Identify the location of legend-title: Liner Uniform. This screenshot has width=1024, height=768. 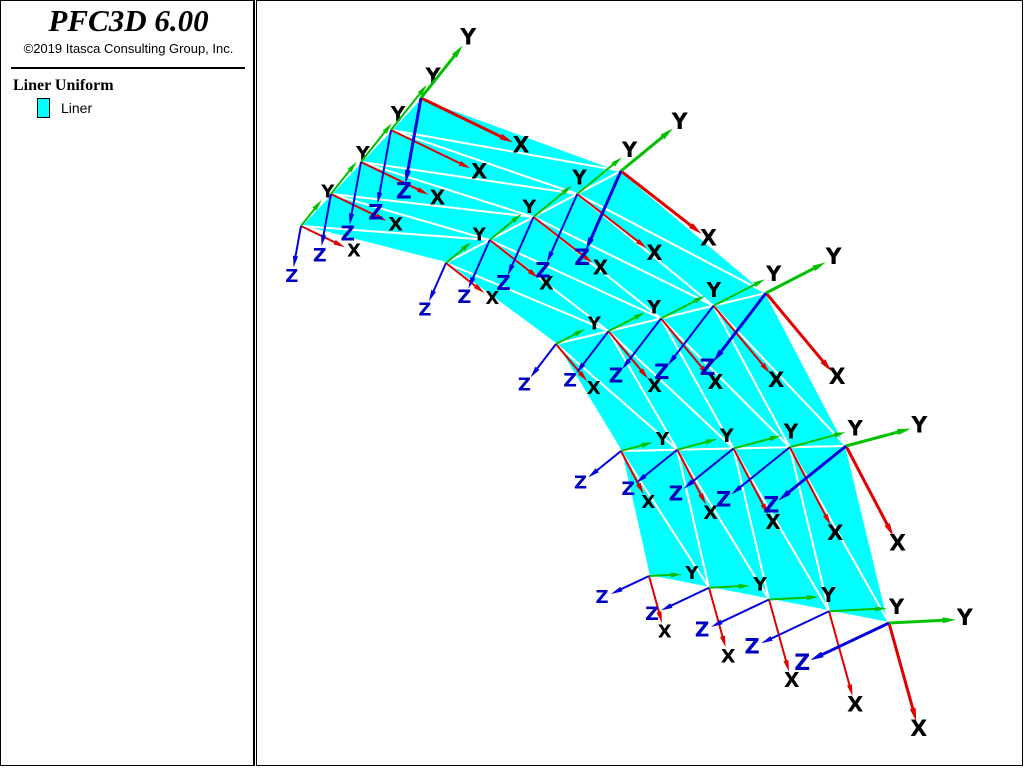
(63, 85).